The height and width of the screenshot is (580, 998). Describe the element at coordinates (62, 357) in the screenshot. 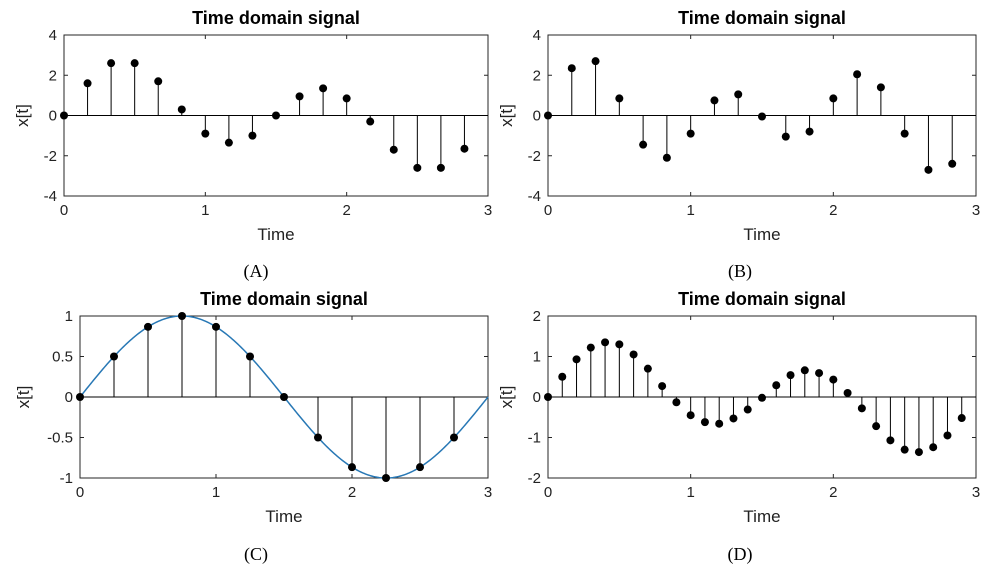

I see `y-tick-label: 0.5` at that location.